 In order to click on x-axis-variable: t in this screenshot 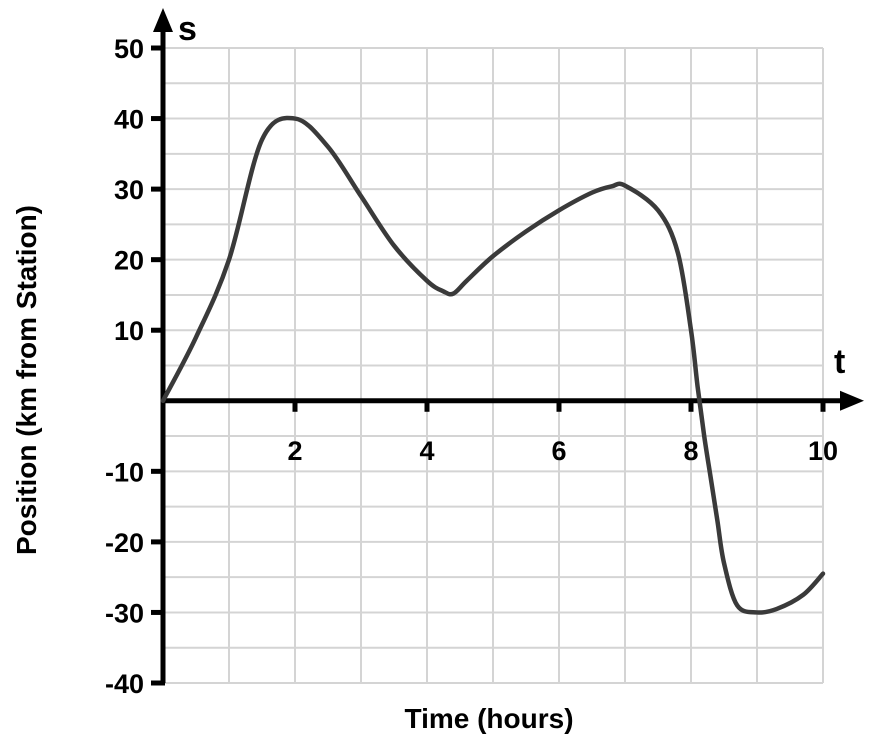, I will do `click(839, 362)`.